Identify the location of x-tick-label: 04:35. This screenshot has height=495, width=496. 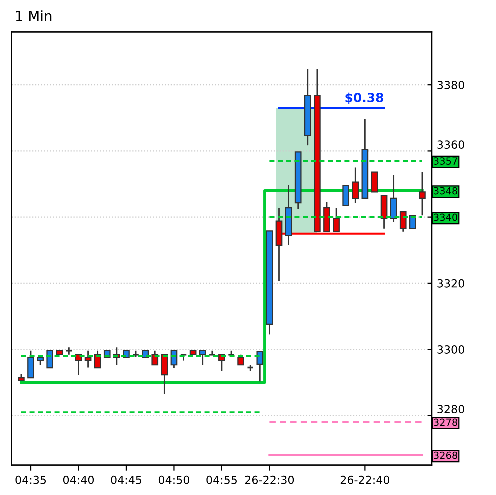
(31, 480).